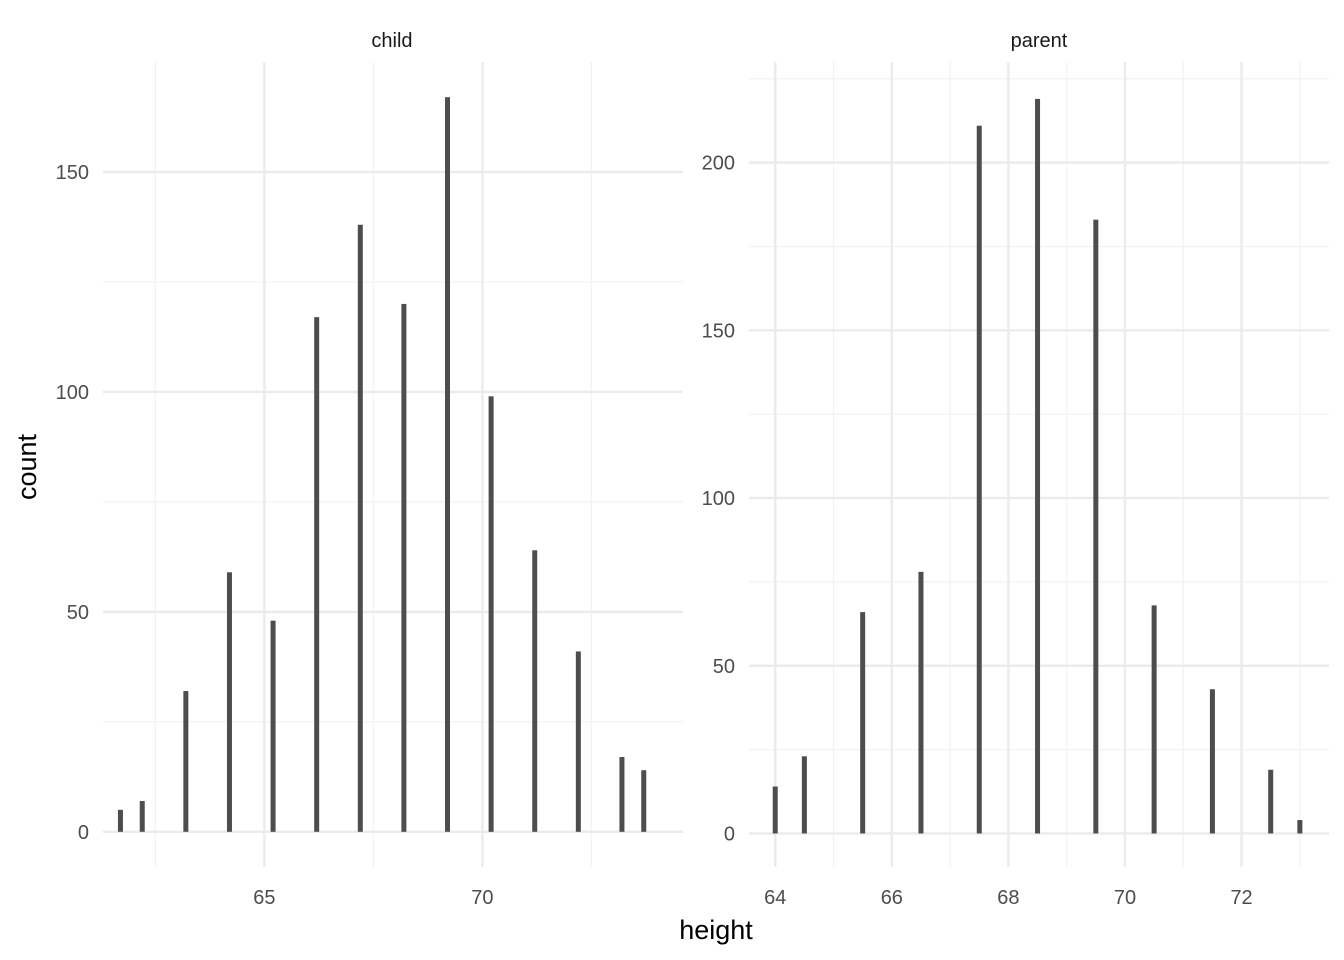 This screenshot has height=960, width=1344. I want to click on child-y-tick-label: 50, so click(78, 613).